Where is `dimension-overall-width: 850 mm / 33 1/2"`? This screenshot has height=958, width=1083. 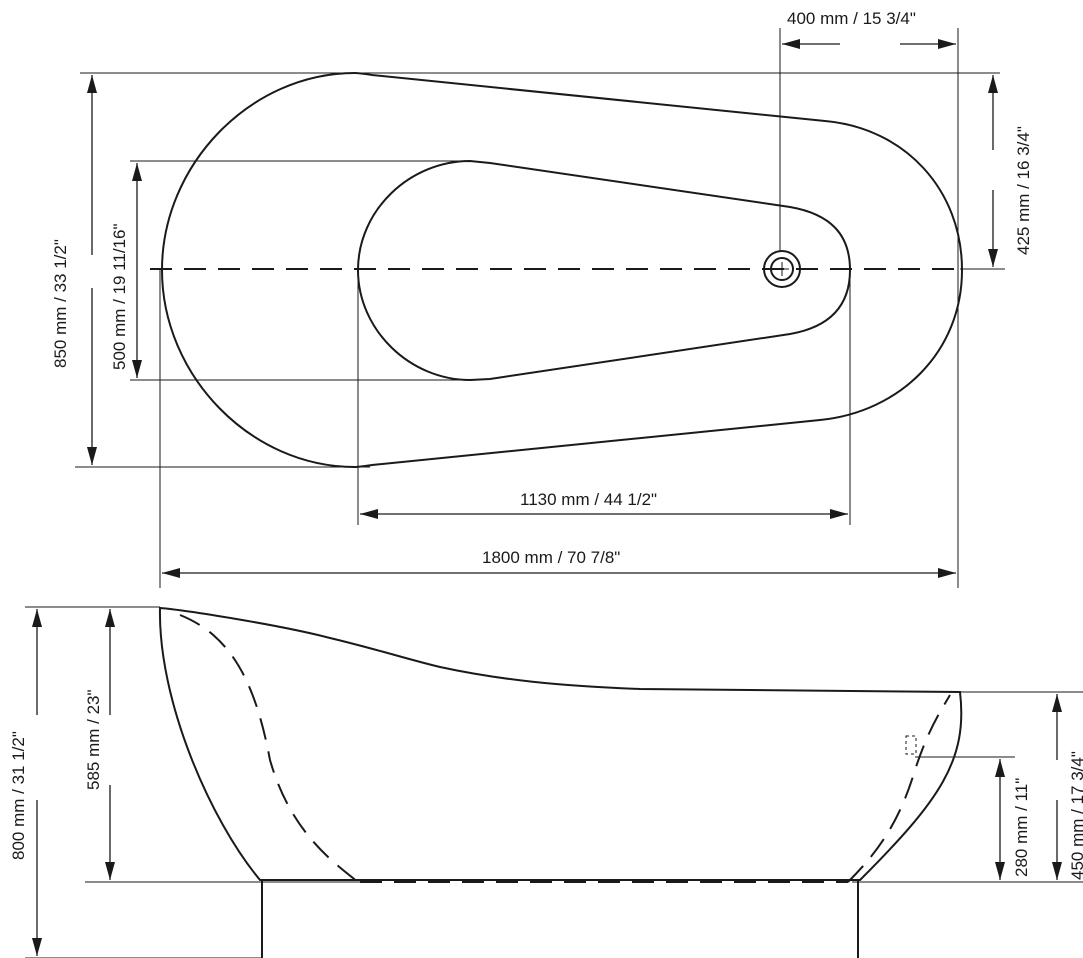 dimension-overall-width: 850 mm / 33 1/2" is located at coordinates (74, 270).